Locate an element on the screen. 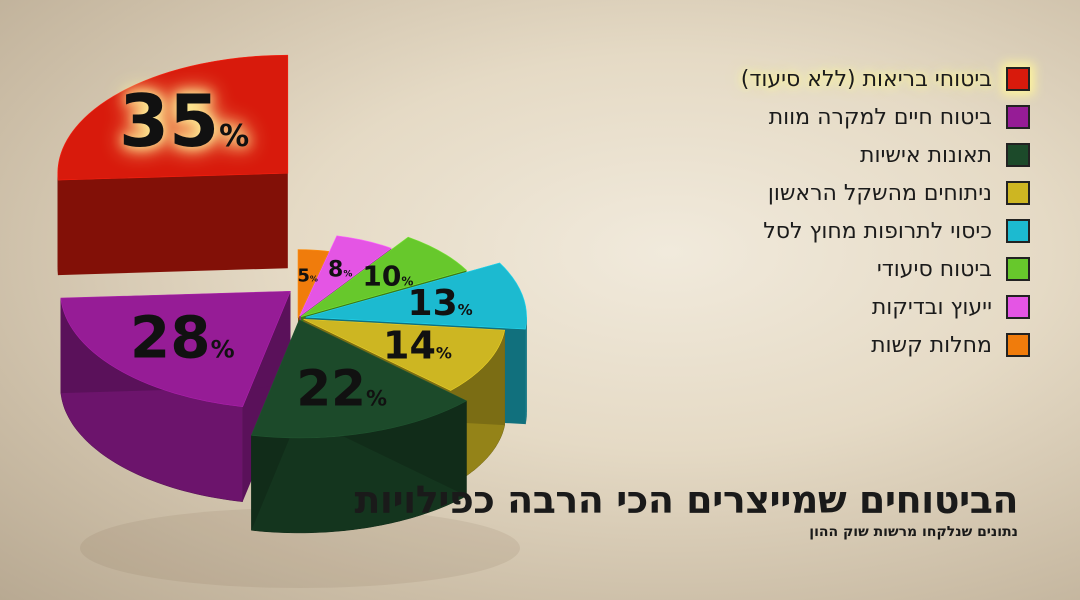 The width and height of the screenshot is (1080, 600). legend-item-nursing: ביטוח סיעודי is located at coordinates (830, 269).